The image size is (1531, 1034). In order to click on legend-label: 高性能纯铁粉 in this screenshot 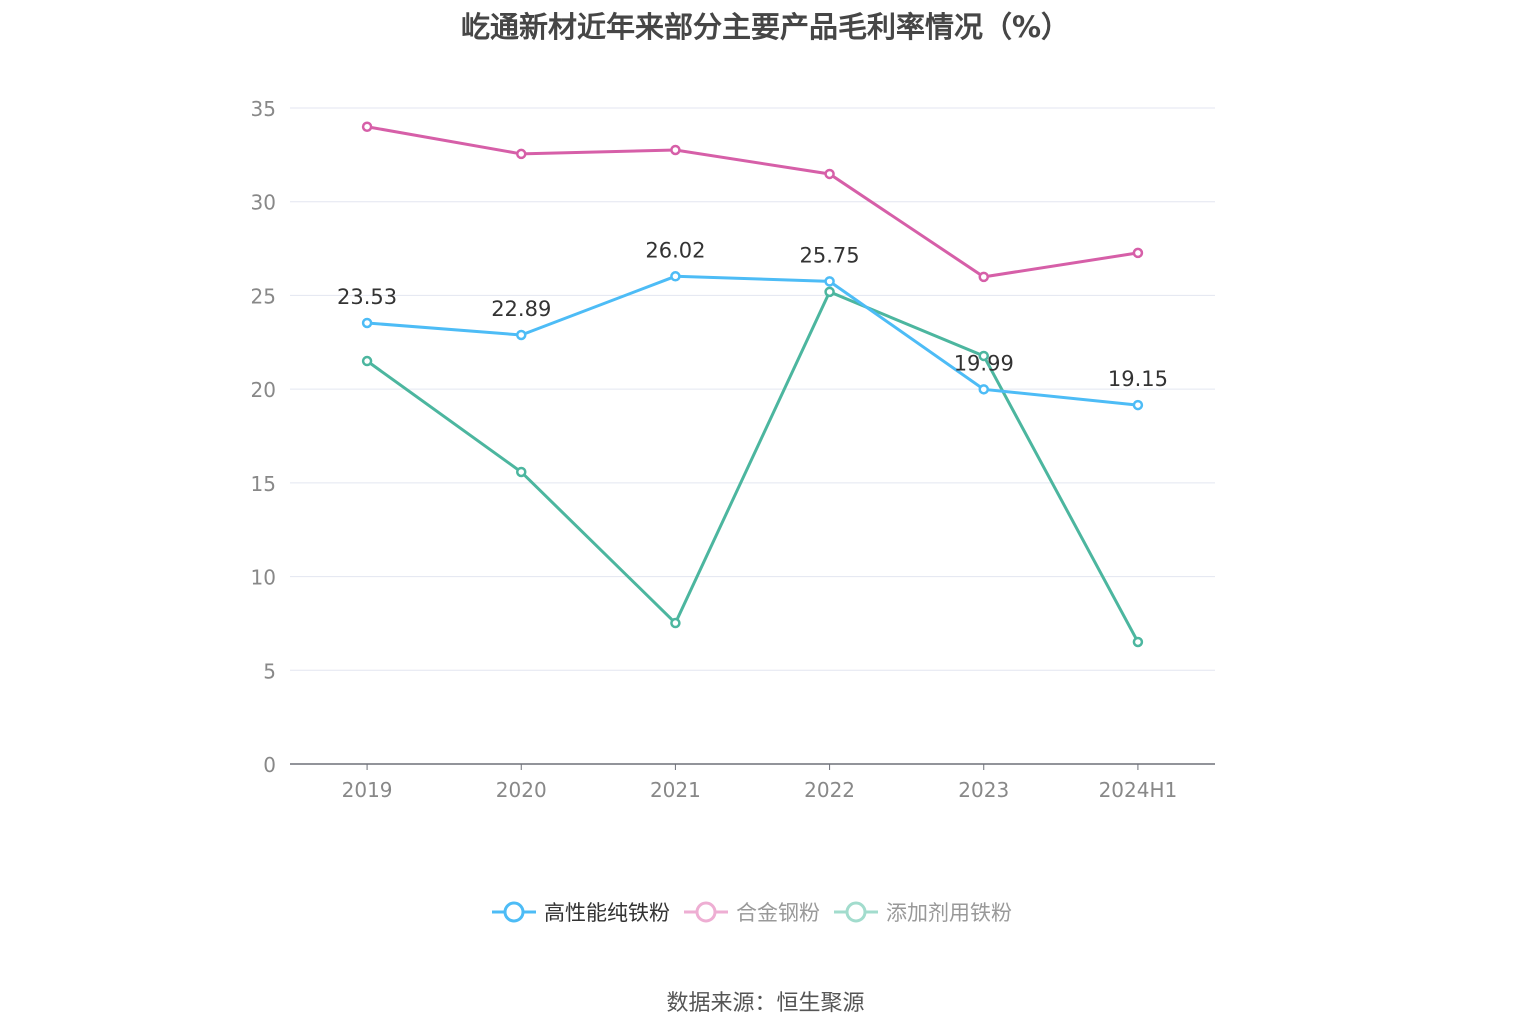, I will do `click(607, 913)`.